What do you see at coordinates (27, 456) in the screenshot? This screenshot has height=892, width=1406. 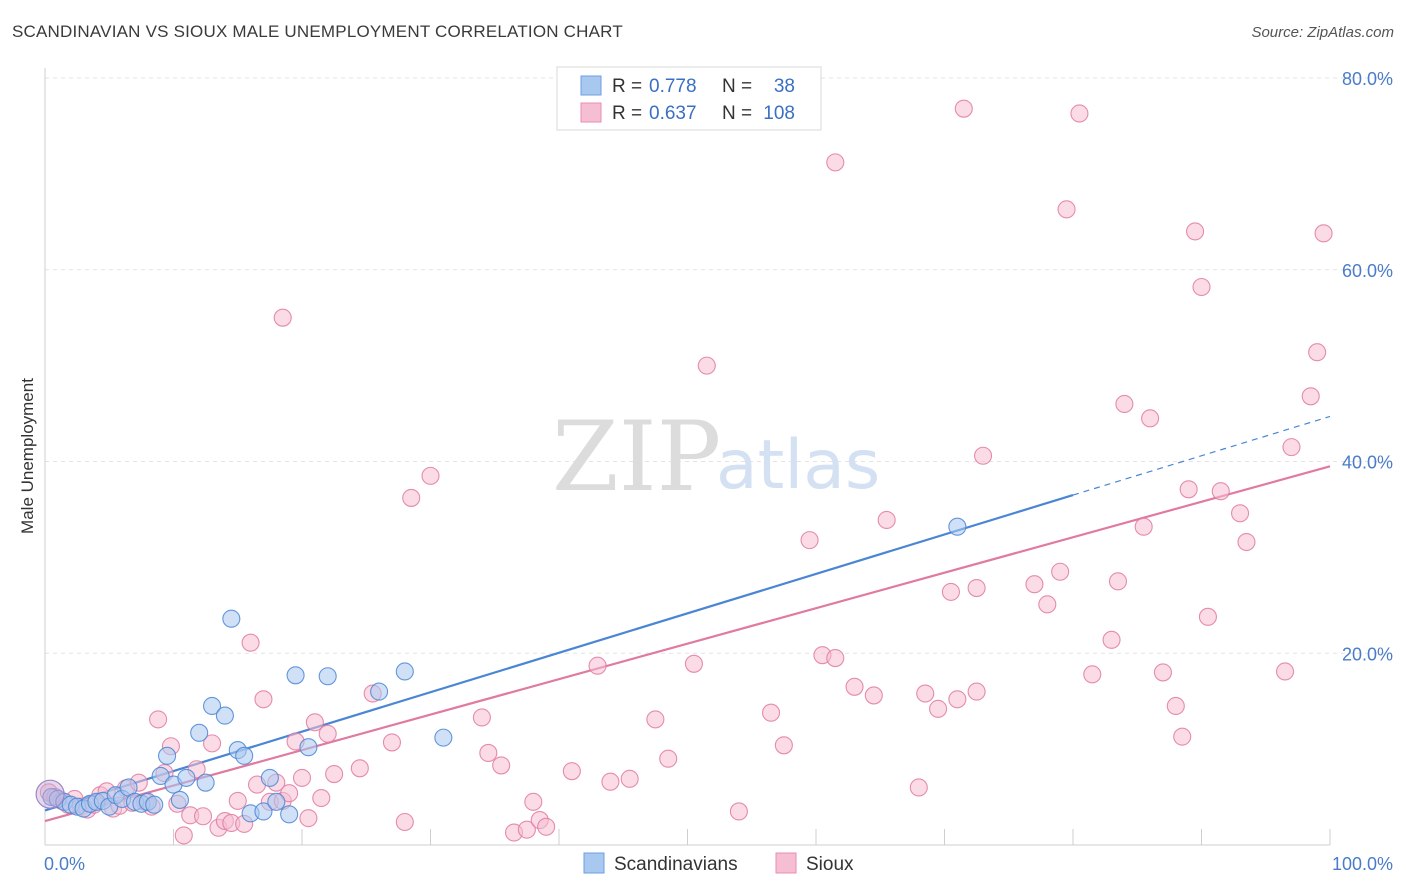 I see `y-axis-label: Male Unemployment` at bounding box center [27, 456].